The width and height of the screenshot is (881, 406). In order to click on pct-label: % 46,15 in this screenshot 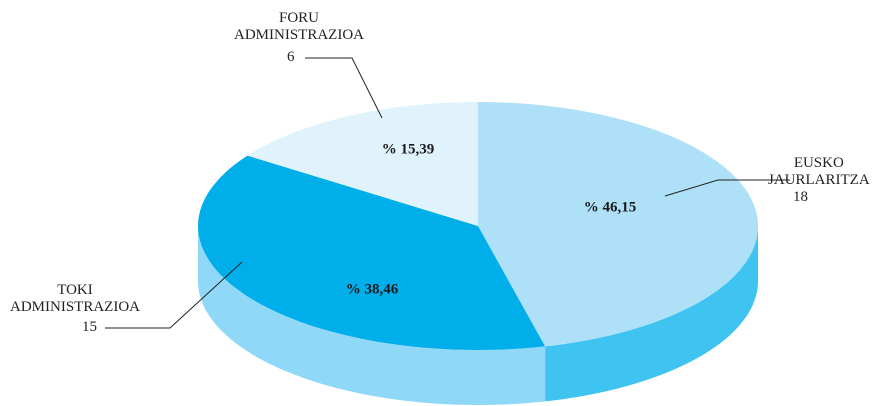, I will do `click(610, 207)`.